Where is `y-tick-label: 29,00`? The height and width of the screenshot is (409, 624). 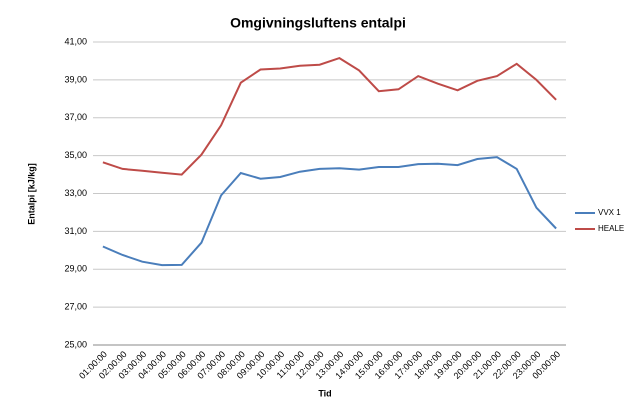 y-tick-label: 29,00 is located at coordinates (75, 269).